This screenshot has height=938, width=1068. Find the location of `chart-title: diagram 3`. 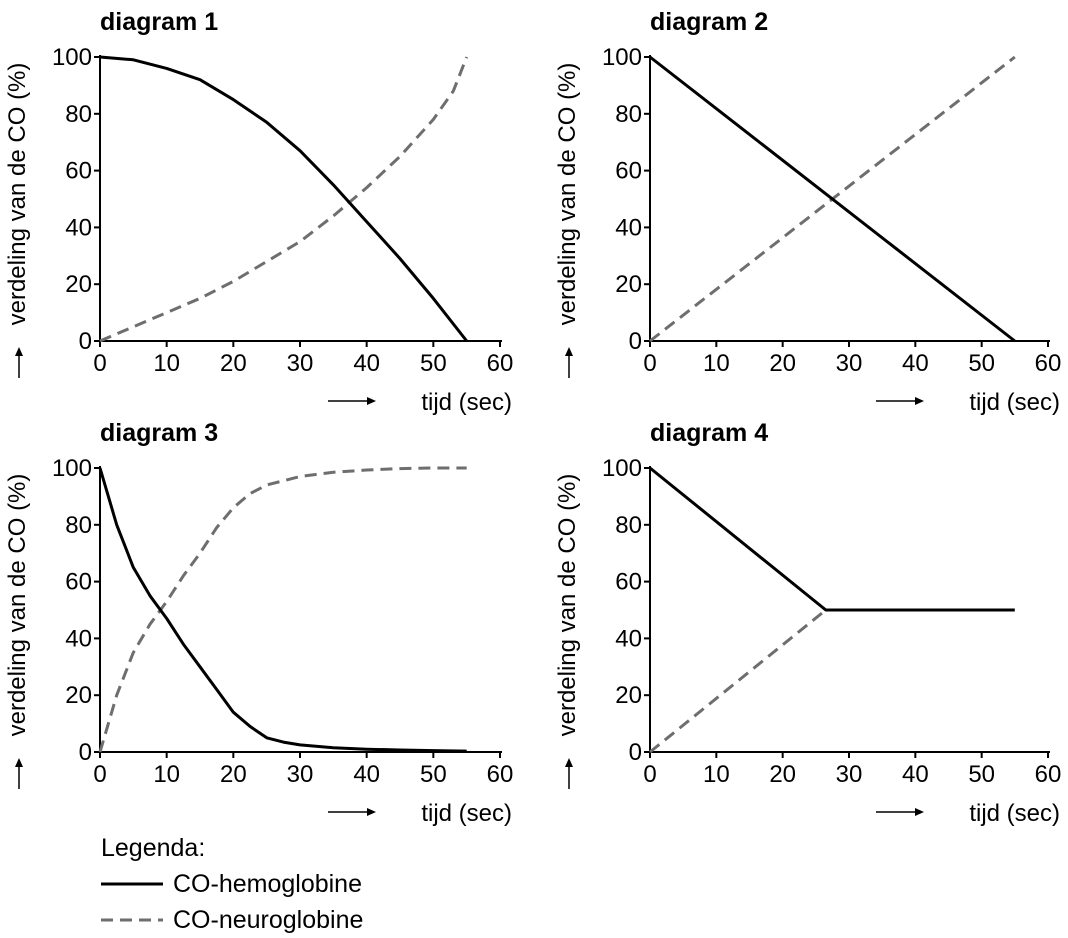

chart-title: diagram 3 is located at coordinates (159, 433).